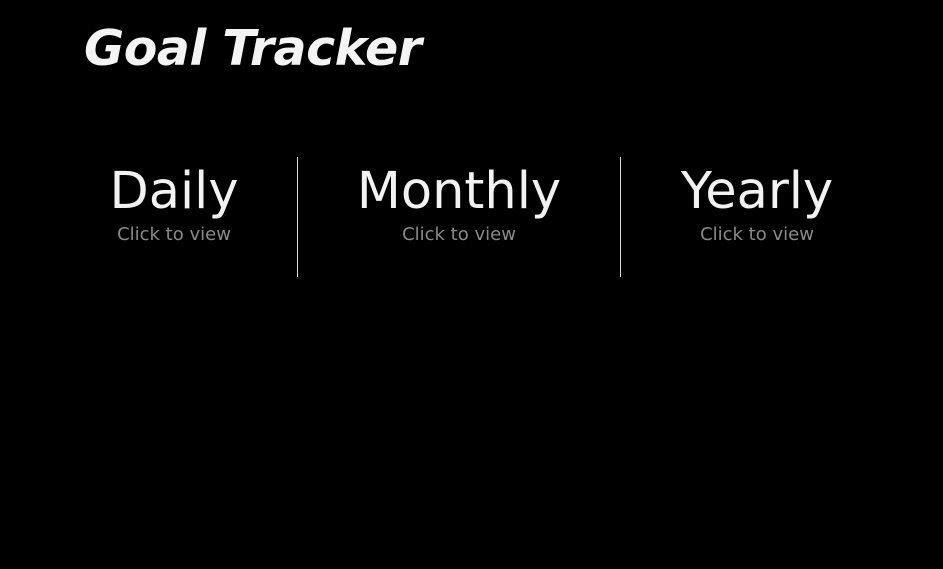 The height and width of the screenshot is (569, 943). Describe the element at coordinates (253, 48) in the screenshot. I see `app-title: Goal Tracker` at that location.